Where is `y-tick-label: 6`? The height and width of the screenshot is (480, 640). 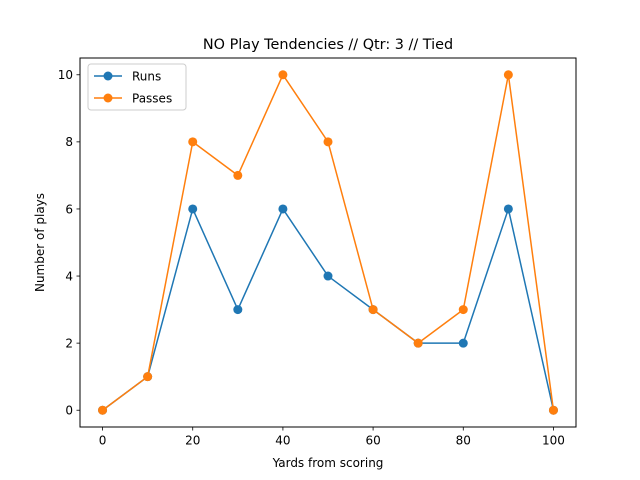 y-tick-label: 6 is located at coordinates (69, 209).